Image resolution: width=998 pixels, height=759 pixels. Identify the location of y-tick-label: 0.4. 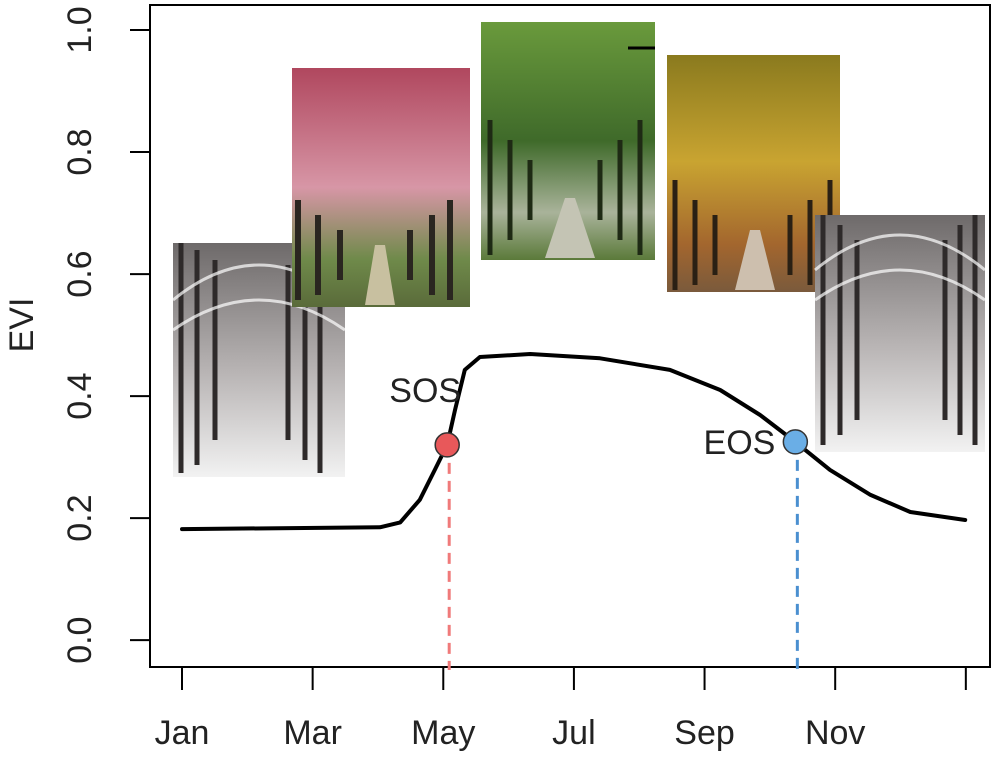
(80, 395).